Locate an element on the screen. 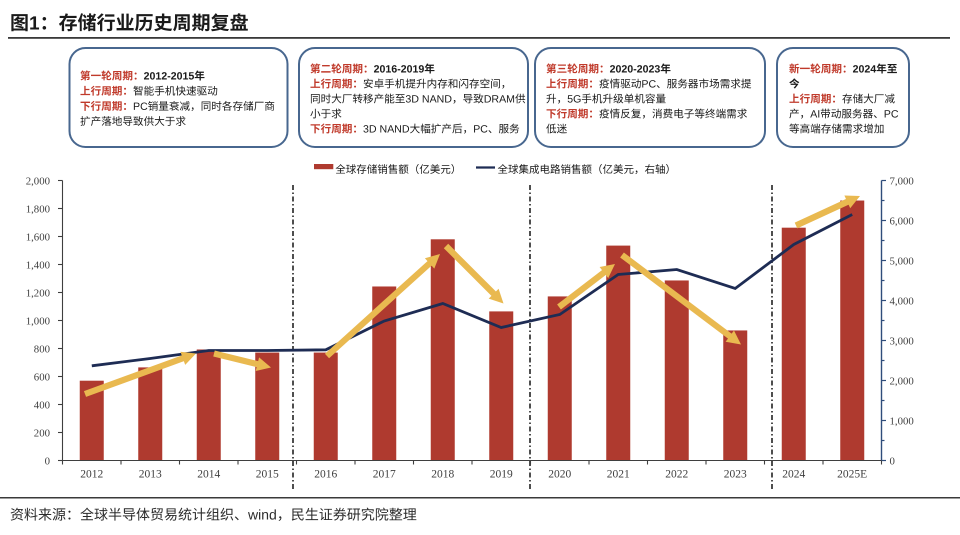  svg-text: 1,200 is located at coordinates (38, 293).